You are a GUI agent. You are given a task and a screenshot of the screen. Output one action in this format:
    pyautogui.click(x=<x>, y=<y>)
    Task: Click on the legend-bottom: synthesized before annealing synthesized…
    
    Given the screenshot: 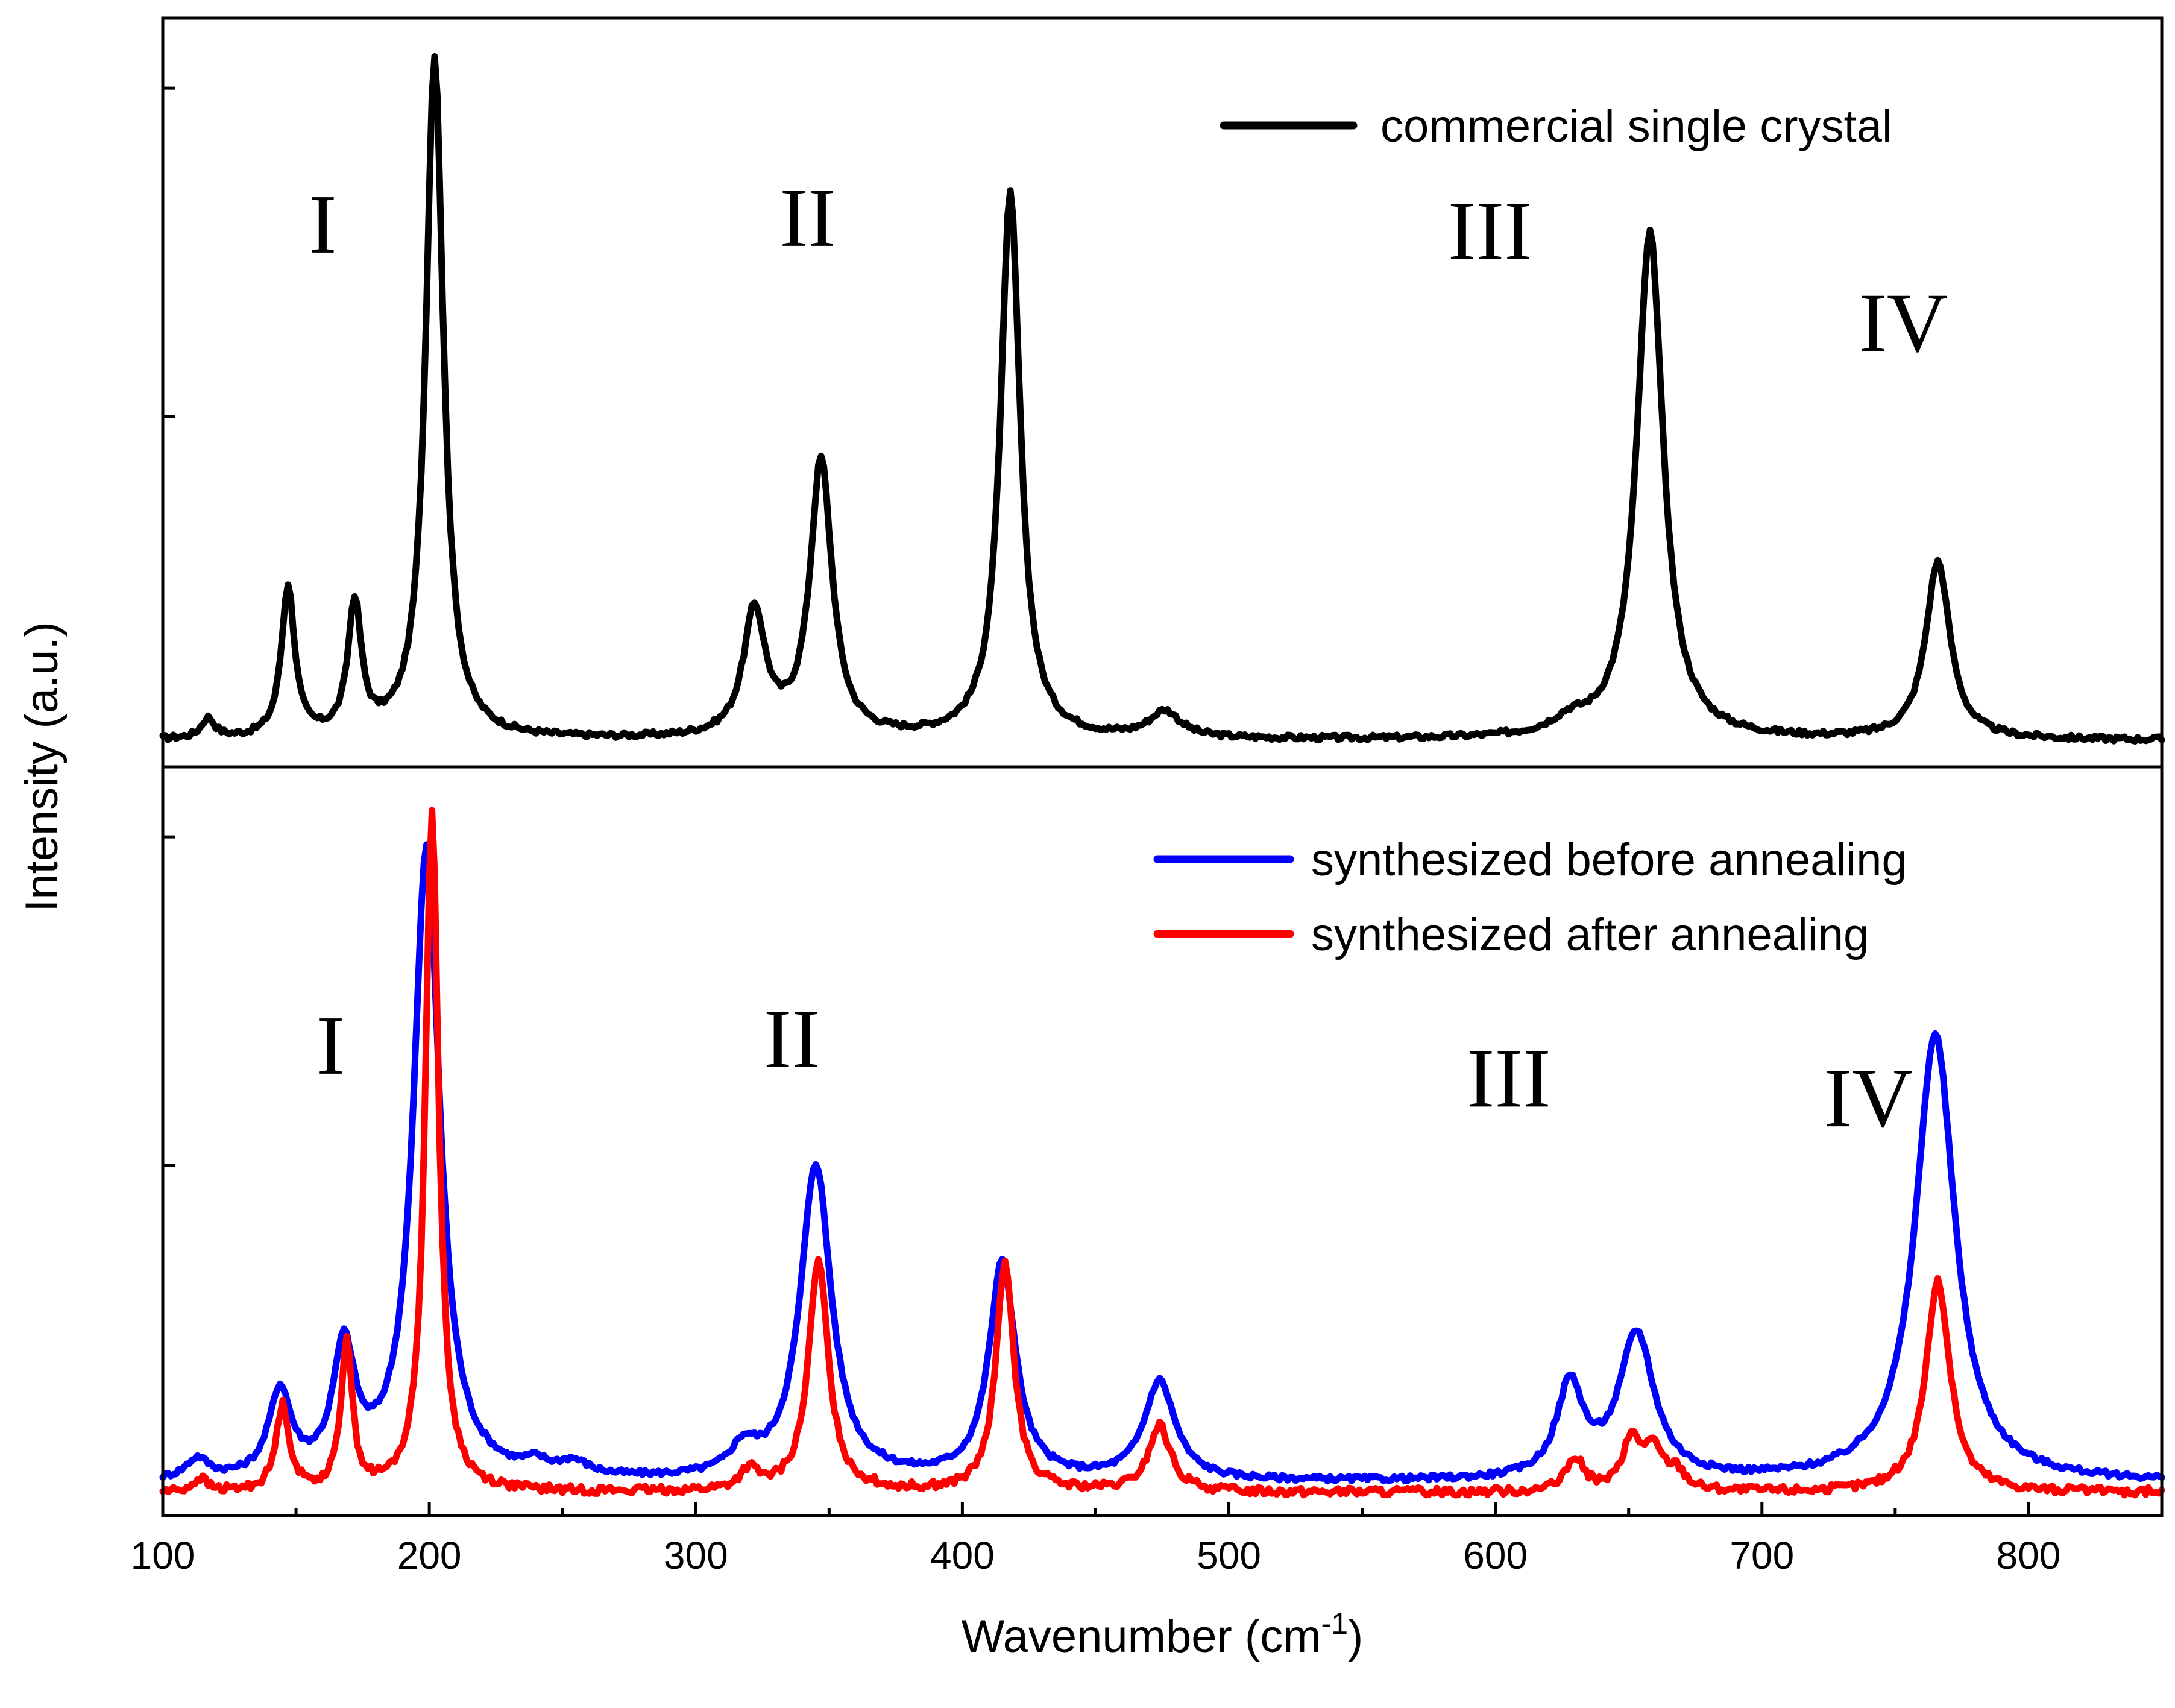 What is the action you would take?
    pyautogui.click(x=1530, y=897)
    